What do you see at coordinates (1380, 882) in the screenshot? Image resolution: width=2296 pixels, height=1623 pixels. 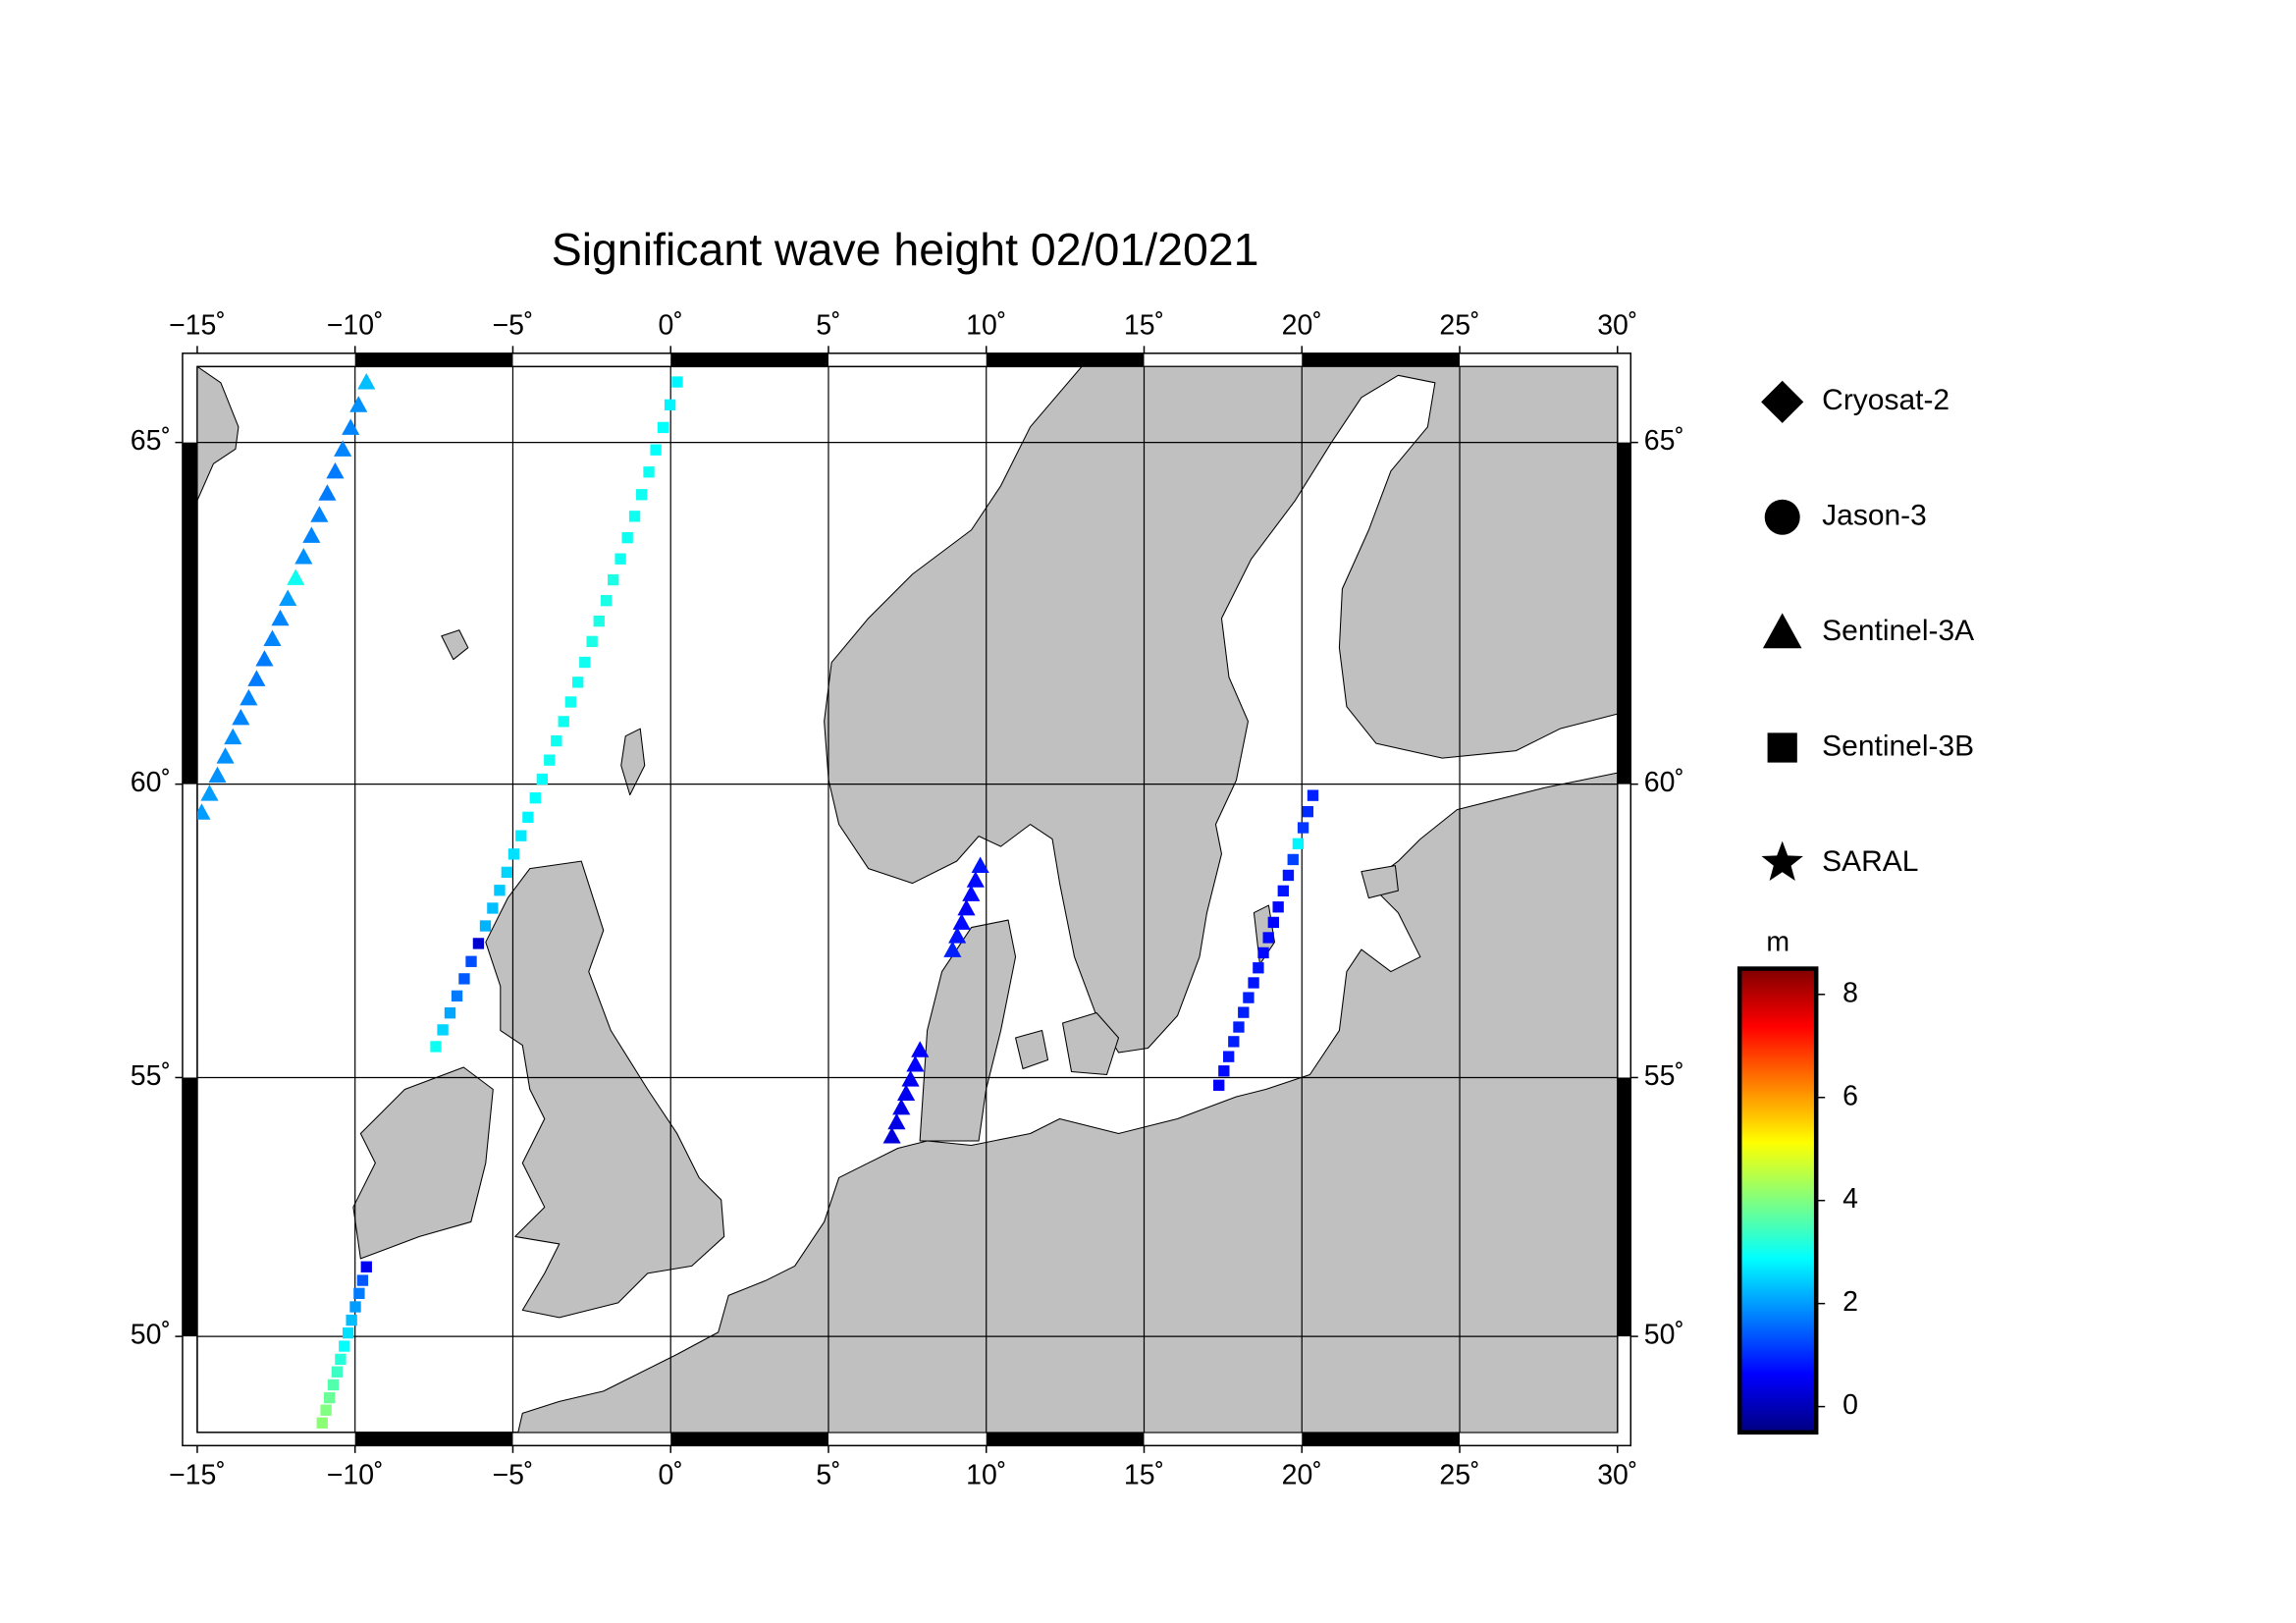 I see `saaremaa` at bounding box center [1380, 882].